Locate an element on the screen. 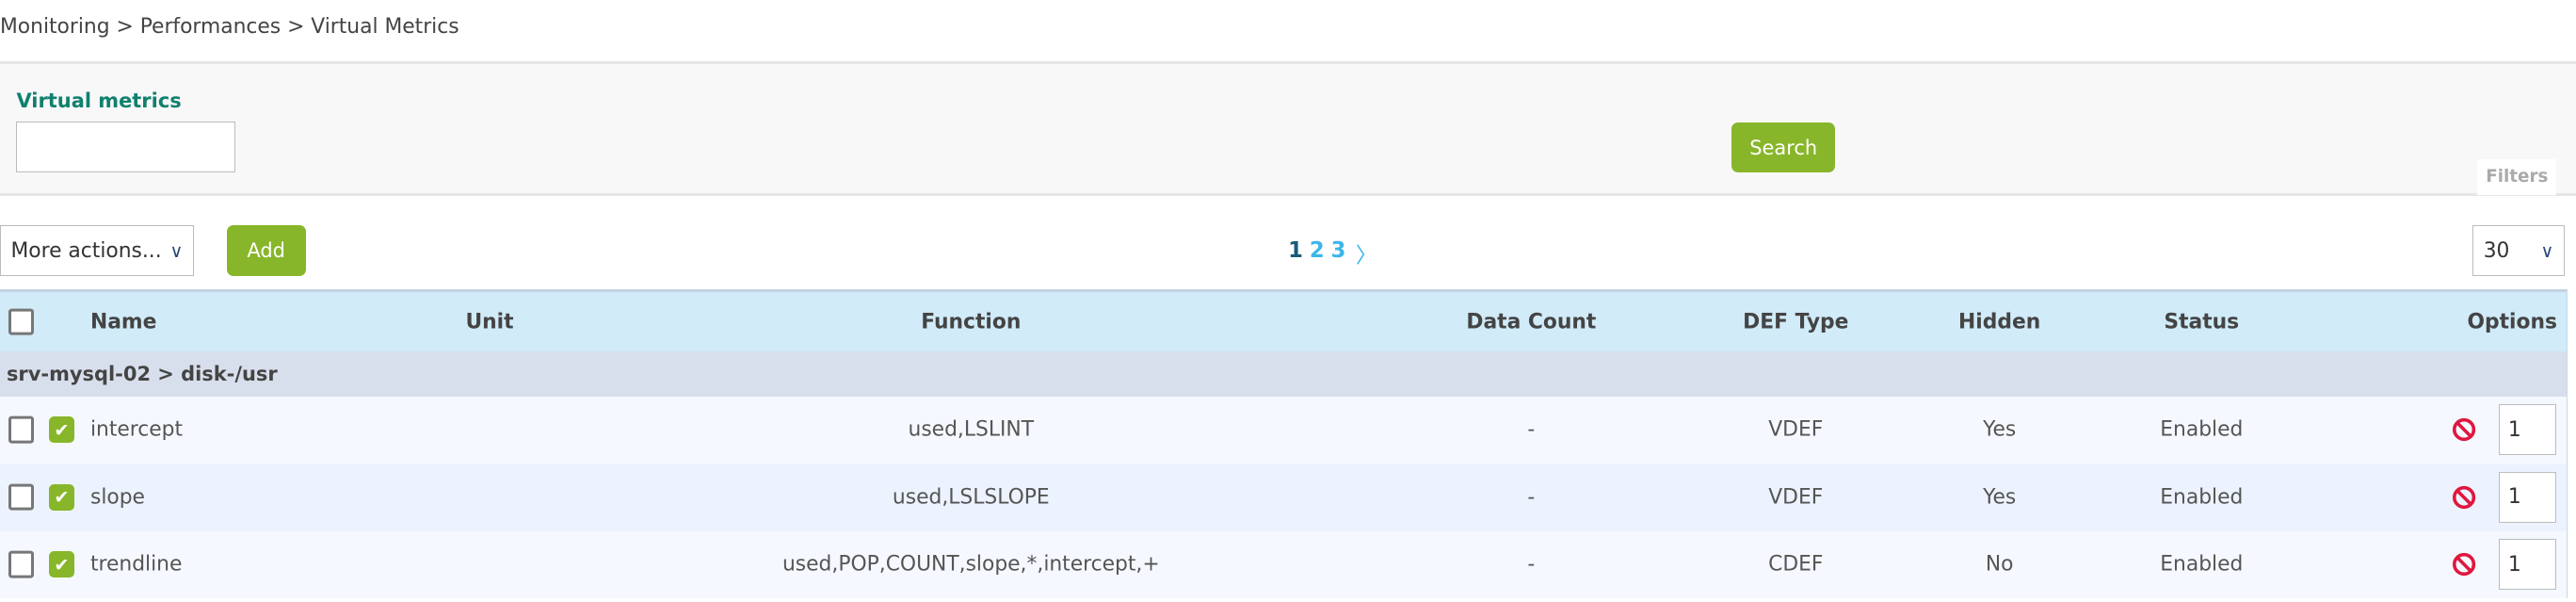 The height and width of the screenshot is (602, 2576). more-actions-select: More actions... ∨ is located at coordinates (97, 251).